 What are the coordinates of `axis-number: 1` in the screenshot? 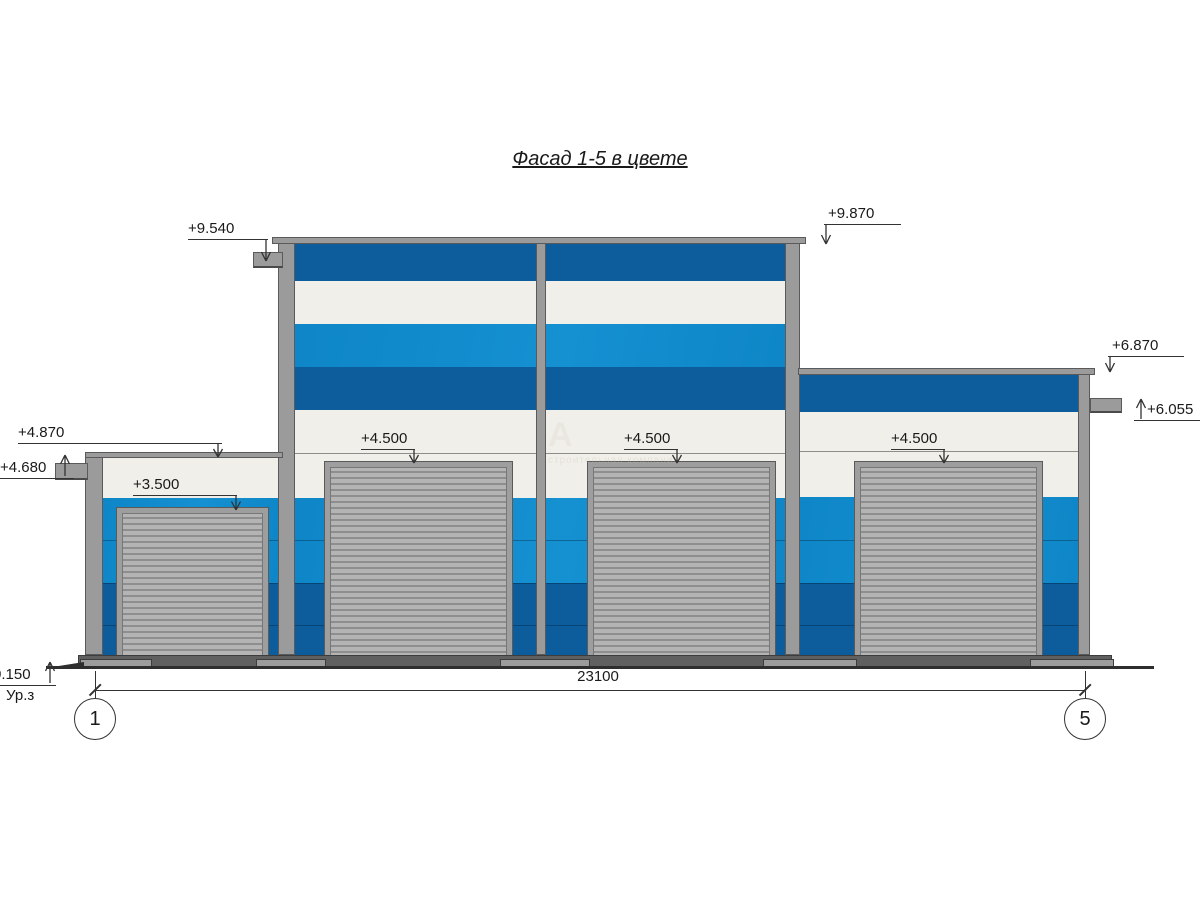 It's located at (95, 718).